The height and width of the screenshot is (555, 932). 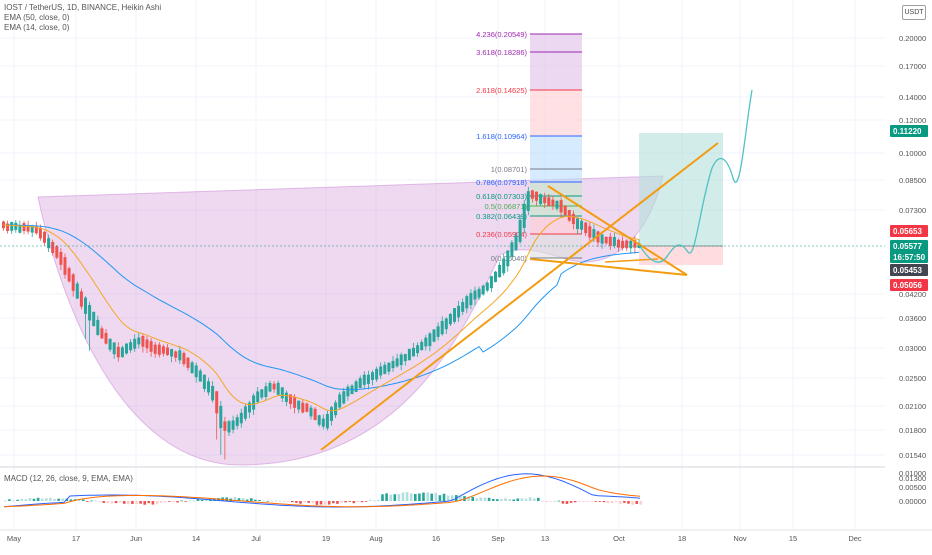 What do you see at coordinates (37, 27) in the screenshot?
I see `ema14-legend: EMA (14, close, 0)` at bounding box center [37, 27].